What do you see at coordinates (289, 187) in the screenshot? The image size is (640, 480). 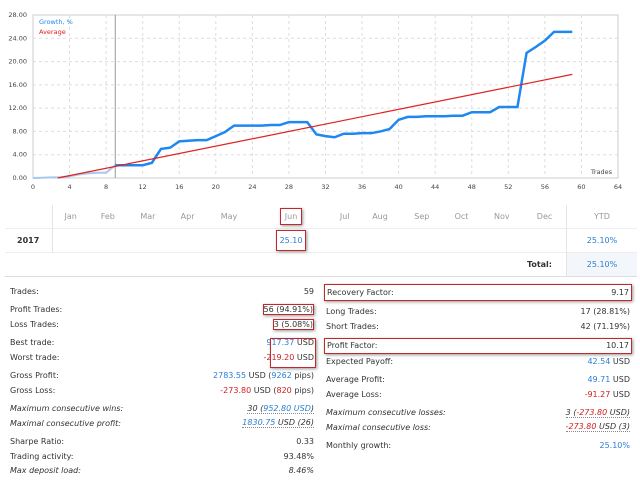 I see `x-tick-label: 28` at bounding box center [289, 187].